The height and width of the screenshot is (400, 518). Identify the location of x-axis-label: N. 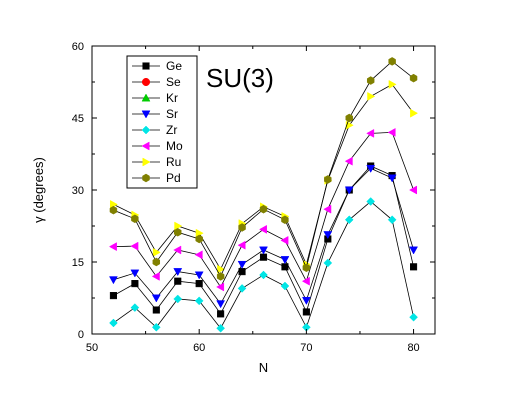
(263, 367).